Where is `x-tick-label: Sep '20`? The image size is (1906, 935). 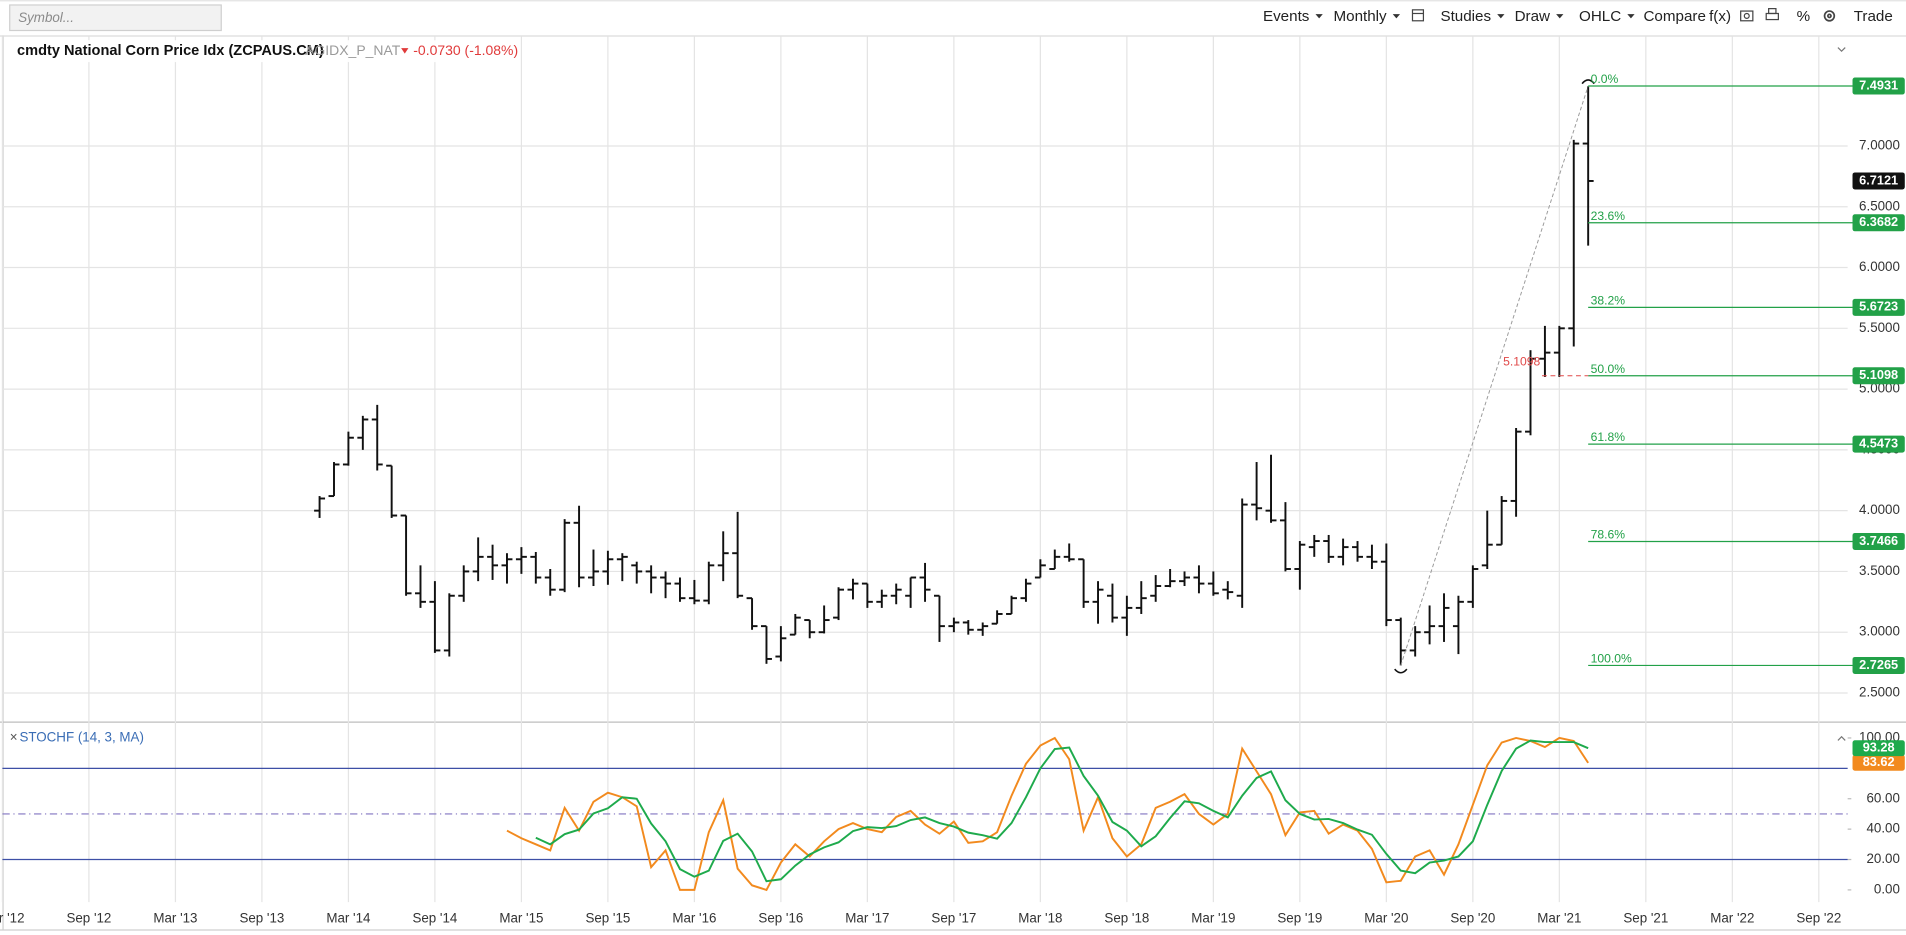
x-tick-label: Sep '20 is located at coordinates (1472, 918).